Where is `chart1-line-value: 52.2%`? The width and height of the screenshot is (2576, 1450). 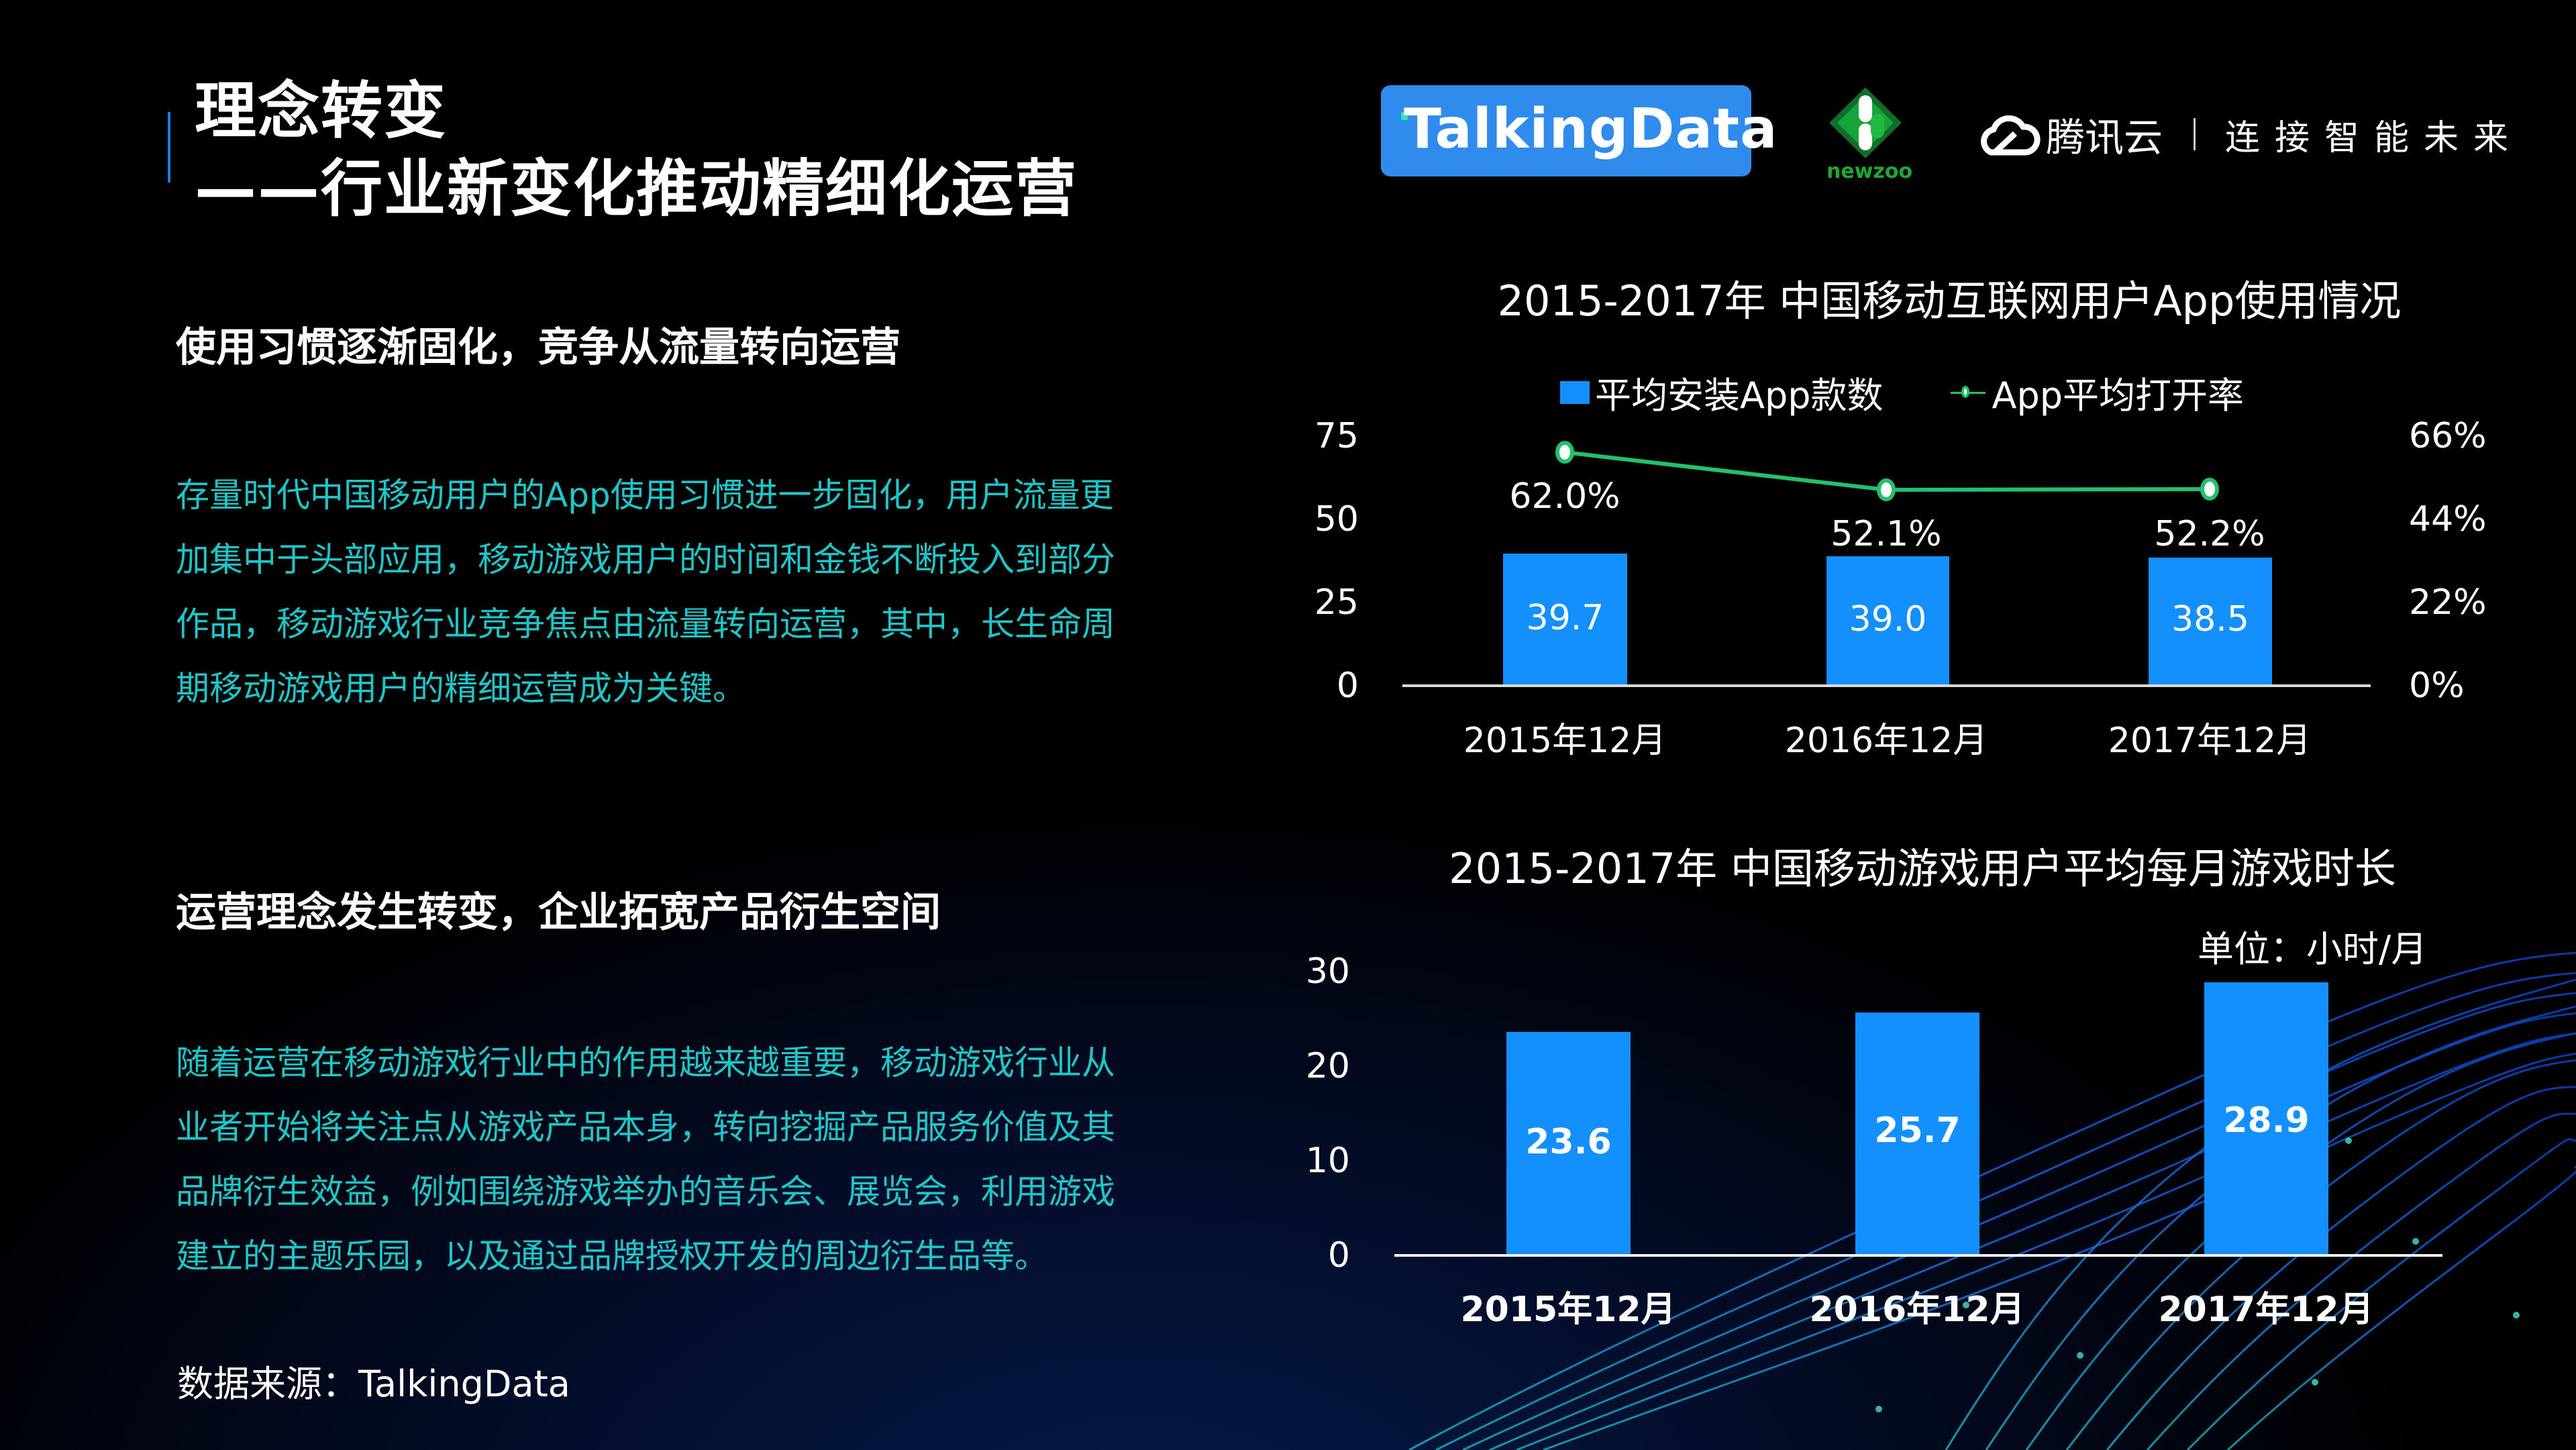 chart1-line-value: 52.2% is located at coordinates (2209, 534).